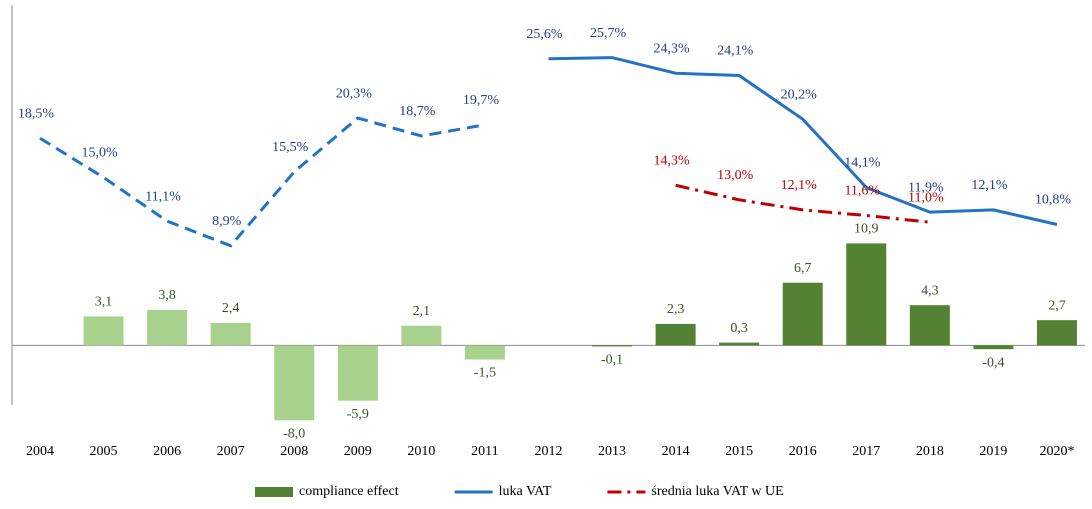 The width and height of the screenshot is (1092, 509). Describe the element at coordinates (612, 451) in the screenshot. I see `x-tick-label: 2013` at that location.